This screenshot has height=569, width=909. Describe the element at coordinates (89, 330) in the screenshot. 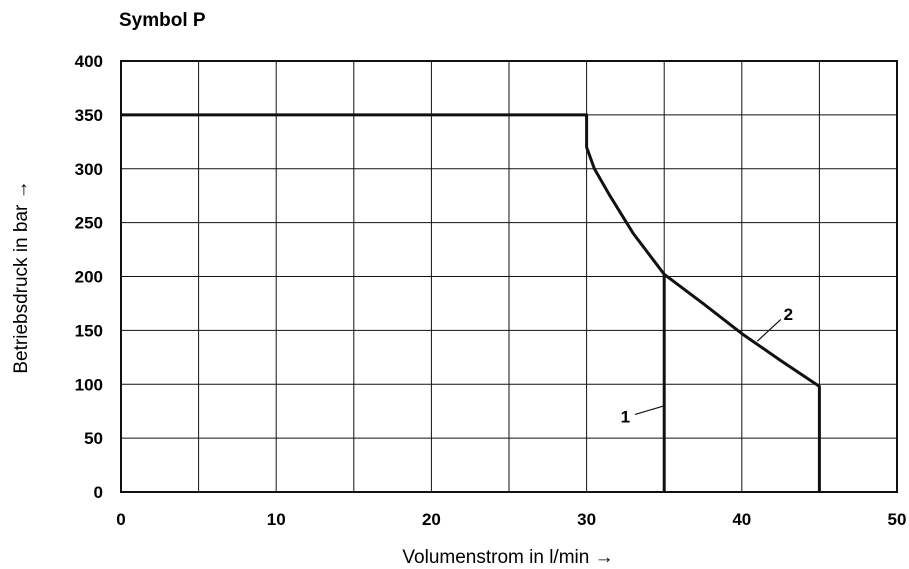

I see `y-tick-label: 150` at that location.